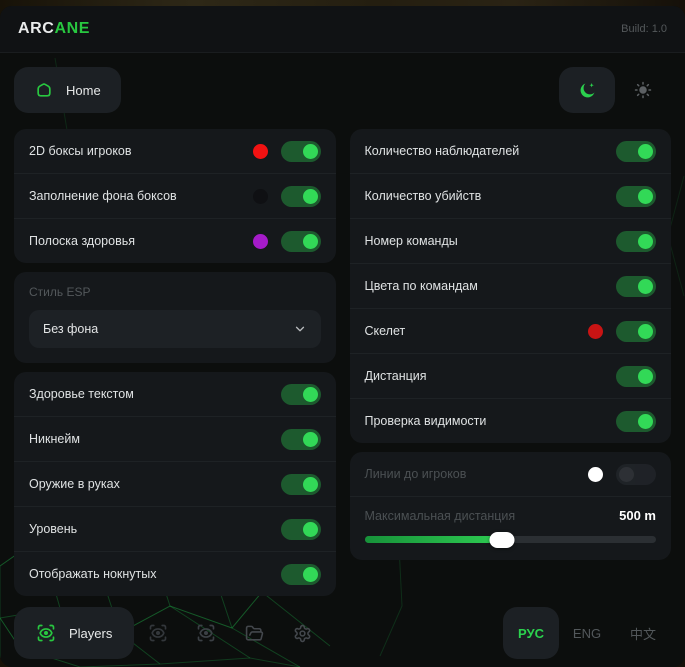 This screenshot has width=685, height=667. Describe the element at coordinates (643, 633) in the screenshot. I see `lang-zh-button: 中文` at that location.